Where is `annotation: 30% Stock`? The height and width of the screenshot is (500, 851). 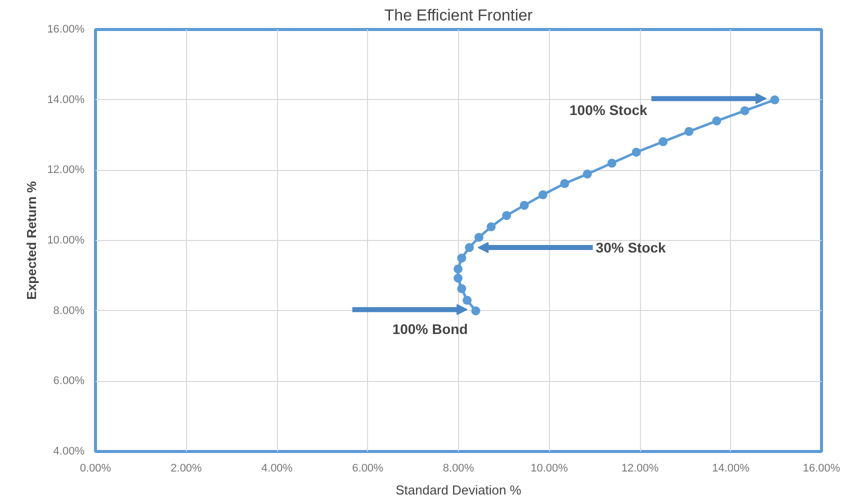 annotation: 30% Stock is located at coordinates (631, 248).